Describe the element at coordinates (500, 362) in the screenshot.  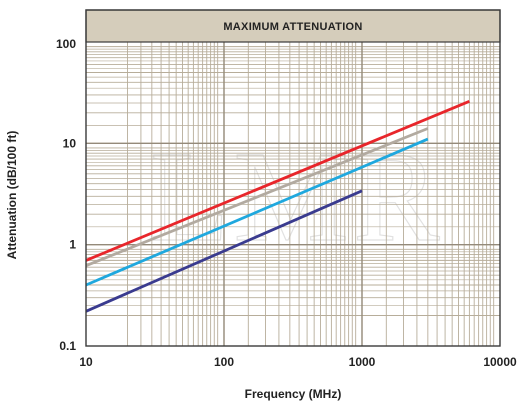
I see `x-tick-label: 10000` at that location.